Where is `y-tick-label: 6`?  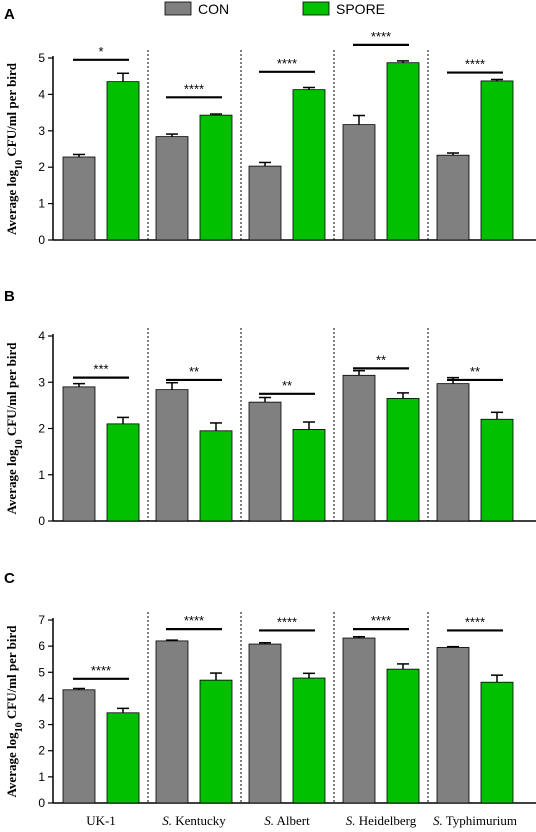 y-tick-label: 6 is located at coordinates (41, 646).